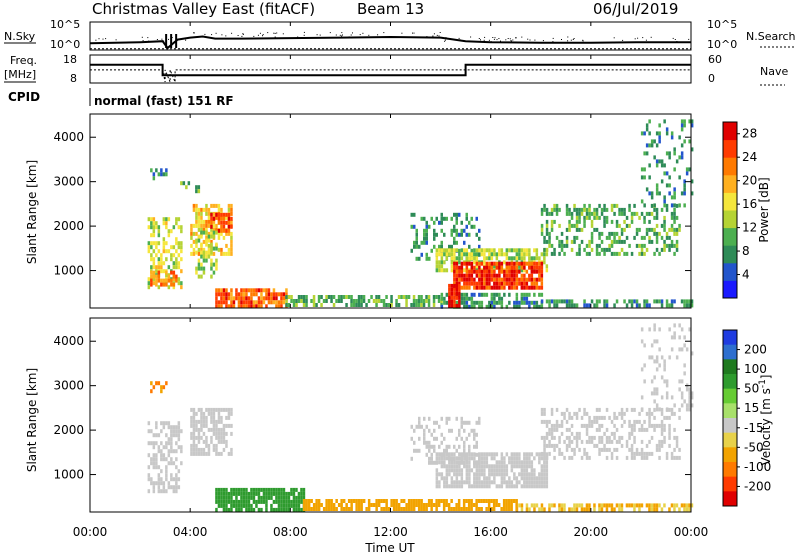 The image size is (800, 554). What do you see at coordinates (68, 430) in the screenshot?
I see `y-tick-label: 2000` at bounding box center [68, 430].